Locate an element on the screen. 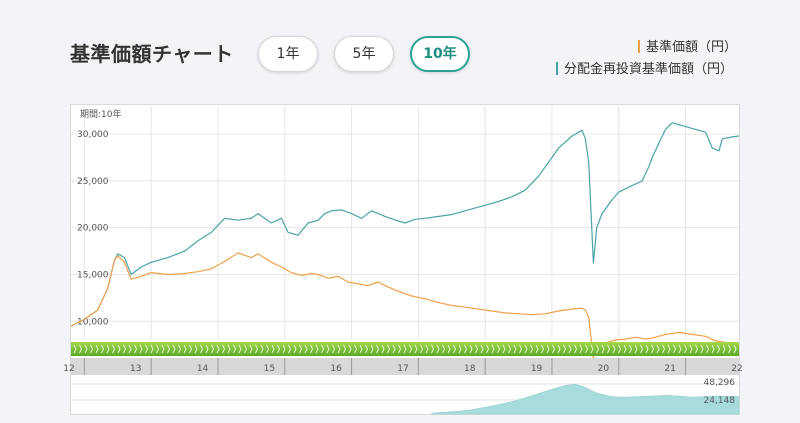  page-title: 基準価額チャート is located at coordinates (152, 54).